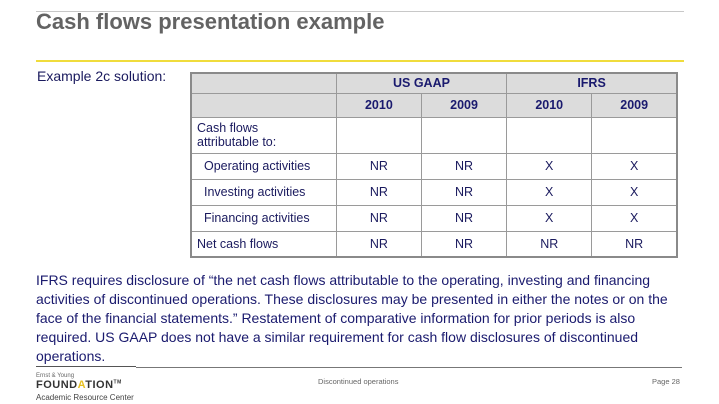 The image size is (719, 404). I want to click on example-label: Example 2c solution:, so click(102, 76).